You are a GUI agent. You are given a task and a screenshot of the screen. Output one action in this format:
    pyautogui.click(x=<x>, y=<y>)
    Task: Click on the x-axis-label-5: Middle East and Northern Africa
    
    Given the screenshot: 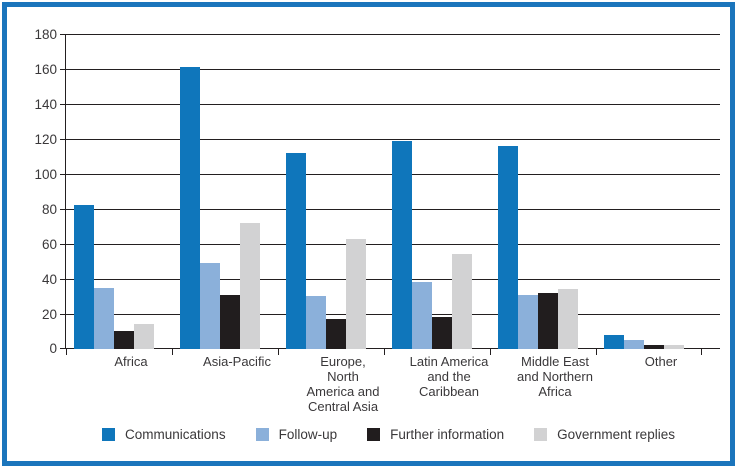 What is the action you would take?
    pyautogui.click(x=555, y=376)
    